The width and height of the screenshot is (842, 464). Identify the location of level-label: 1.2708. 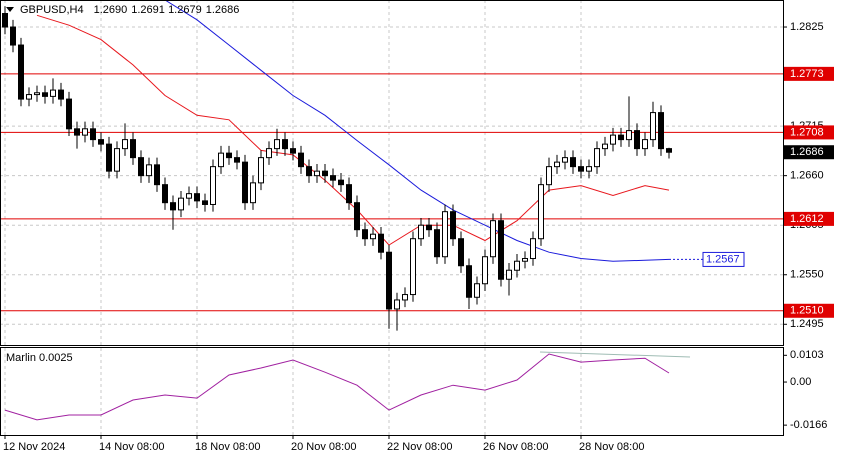
(807, 132).